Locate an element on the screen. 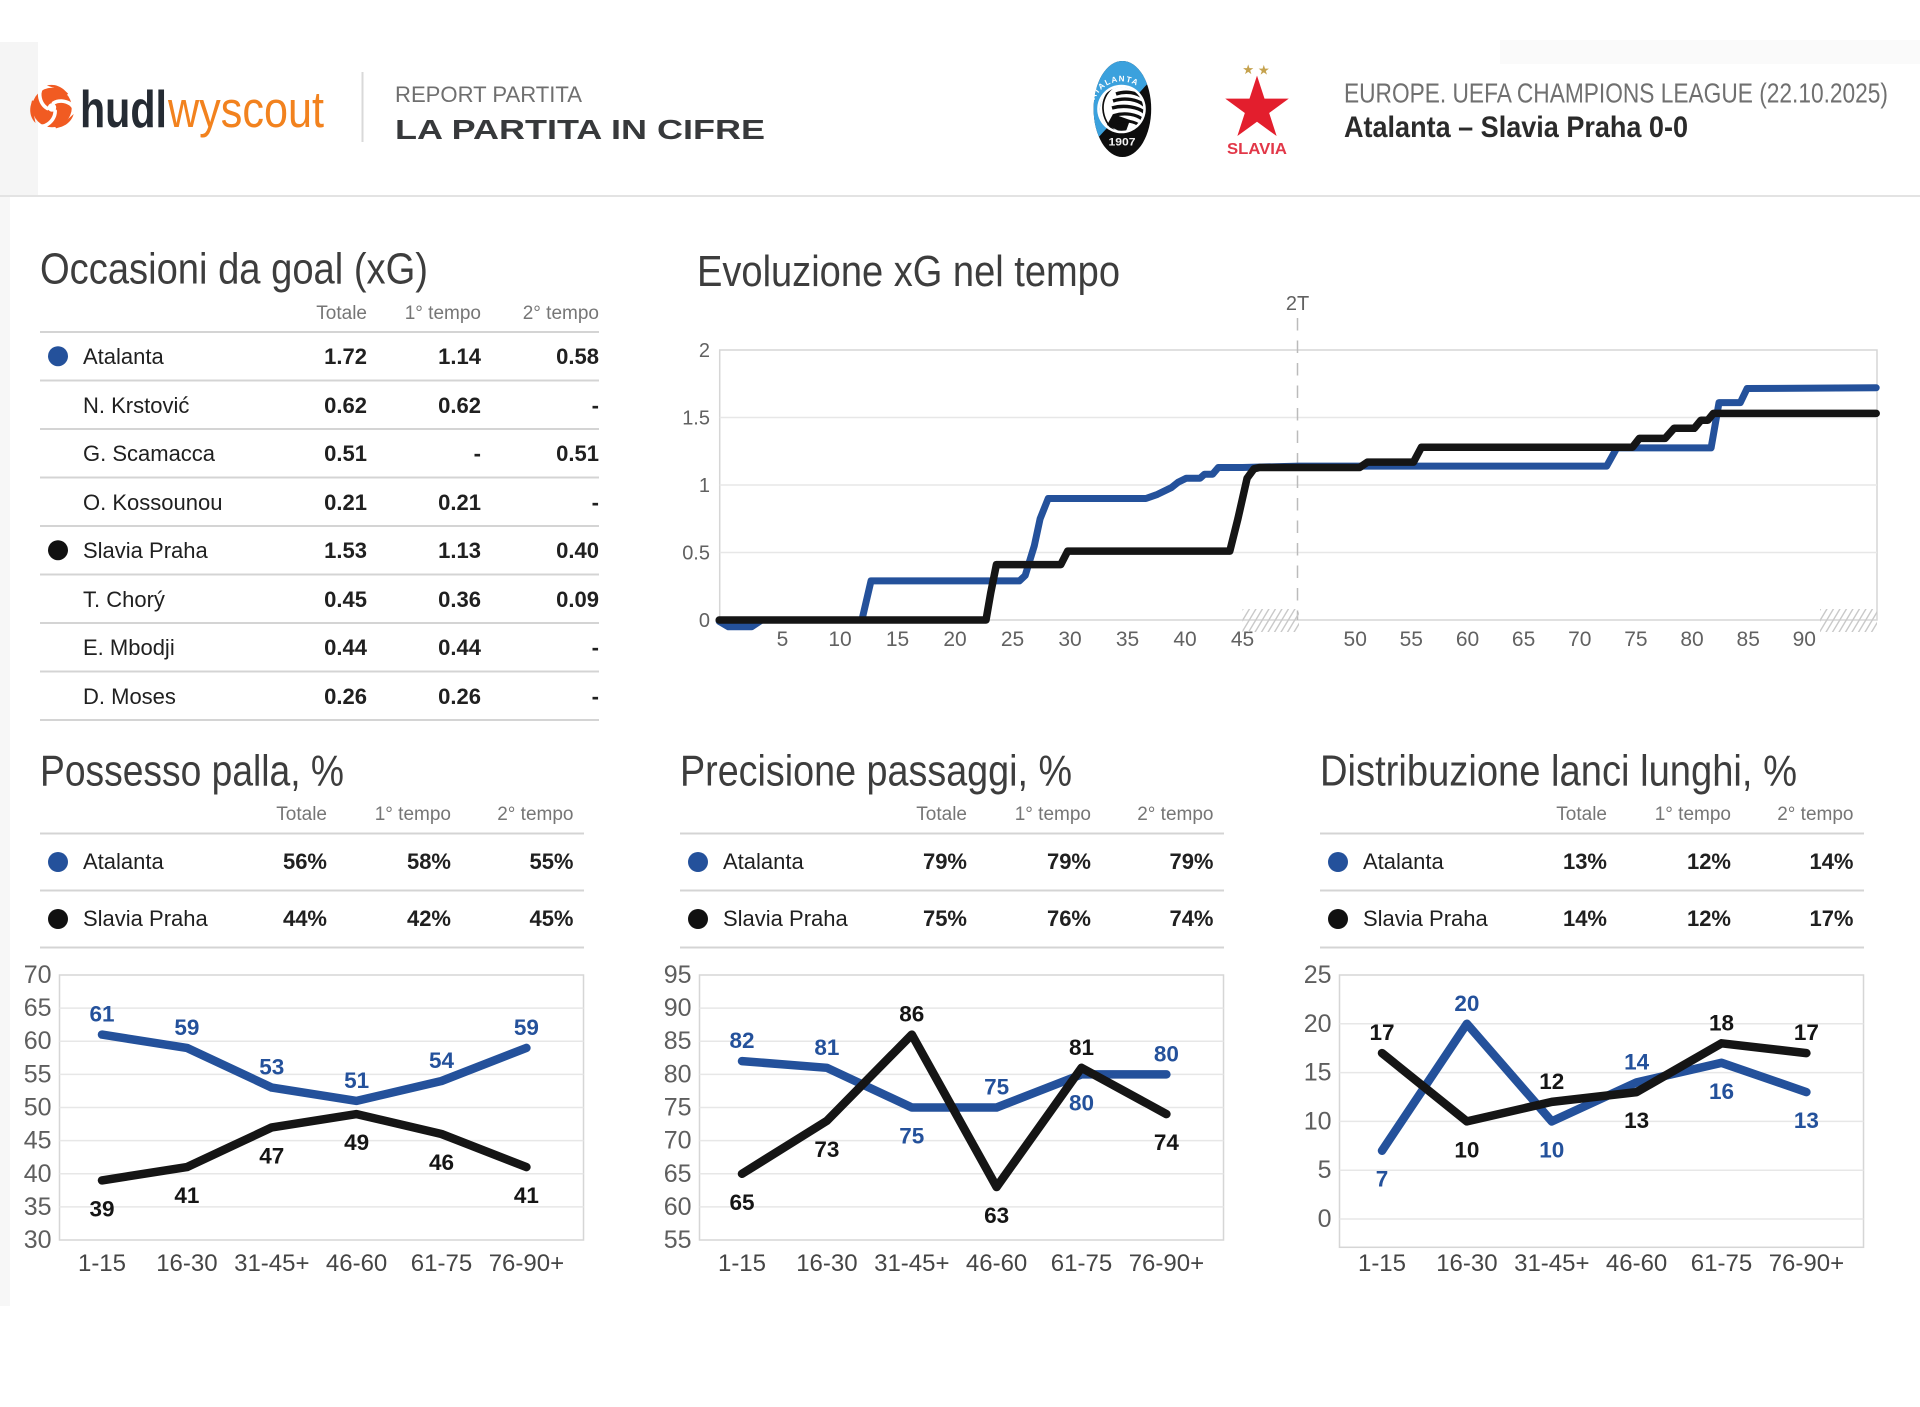 This screenshot has height=1407, width=1920. svg-text: 46-60 is located at coordinates (1636, 1263).